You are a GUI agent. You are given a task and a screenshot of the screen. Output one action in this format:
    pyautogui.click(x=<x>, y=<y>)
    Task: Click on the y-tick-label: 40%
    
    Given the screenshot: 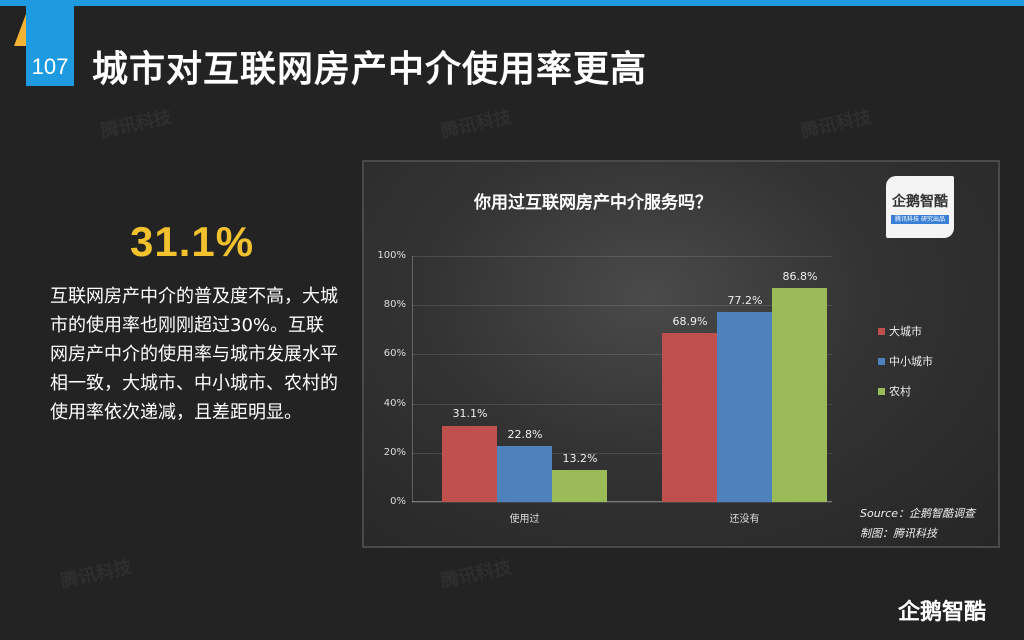 What is the action you would take?
    pyautogui.click(x=394, y=403)
    